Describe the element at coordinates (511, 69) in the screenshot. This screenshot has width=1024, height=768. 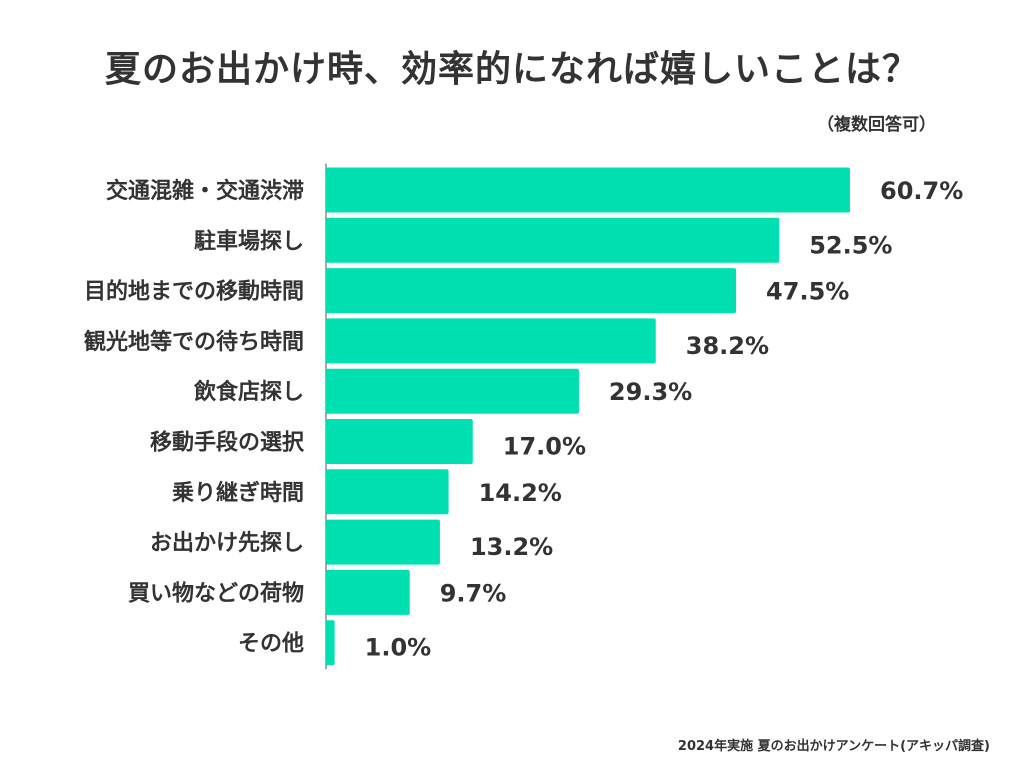
I see `chart-title: 夏のお出かけ時、効率的になれば嬉しいことは？` at that location.